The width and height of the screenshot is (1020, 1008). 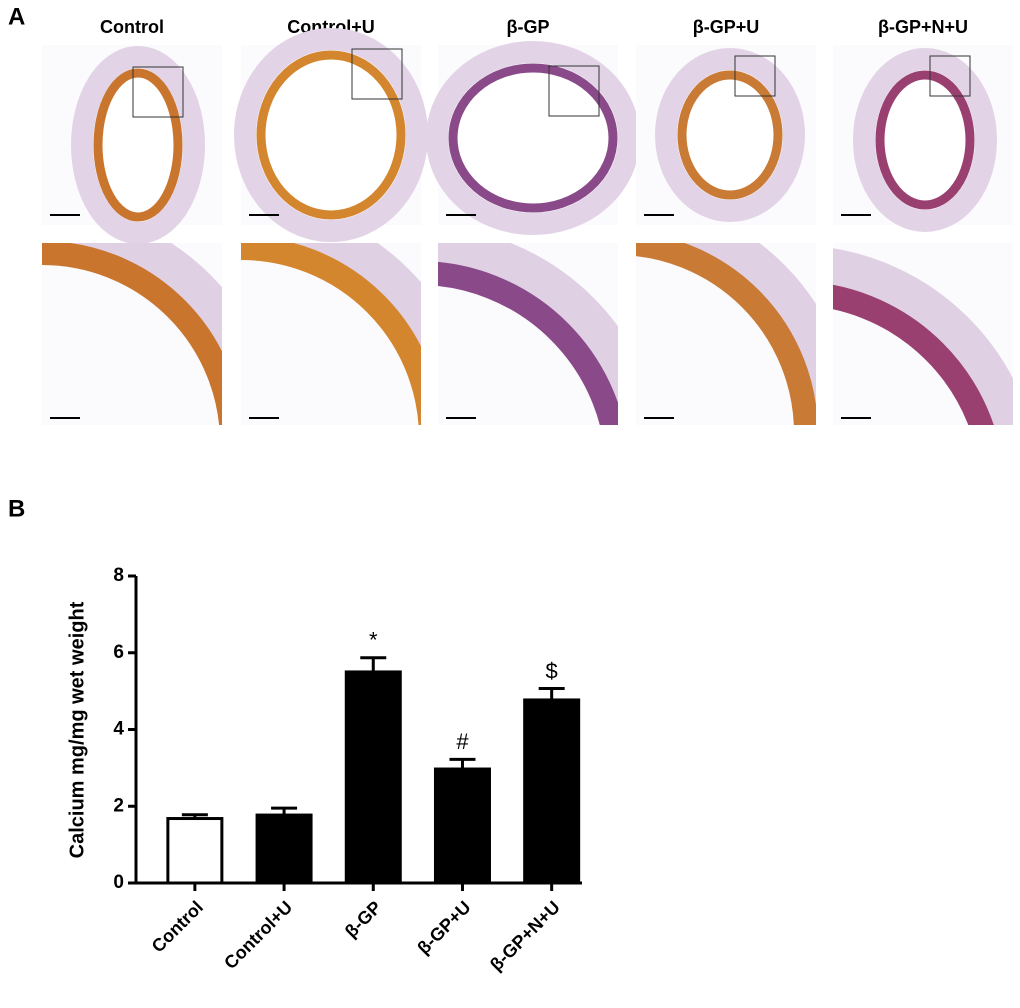 What do you see at coordinates (118, 805) in the screenshot?
I see `y-tick-label: 2` at bounding box center [118, 805].